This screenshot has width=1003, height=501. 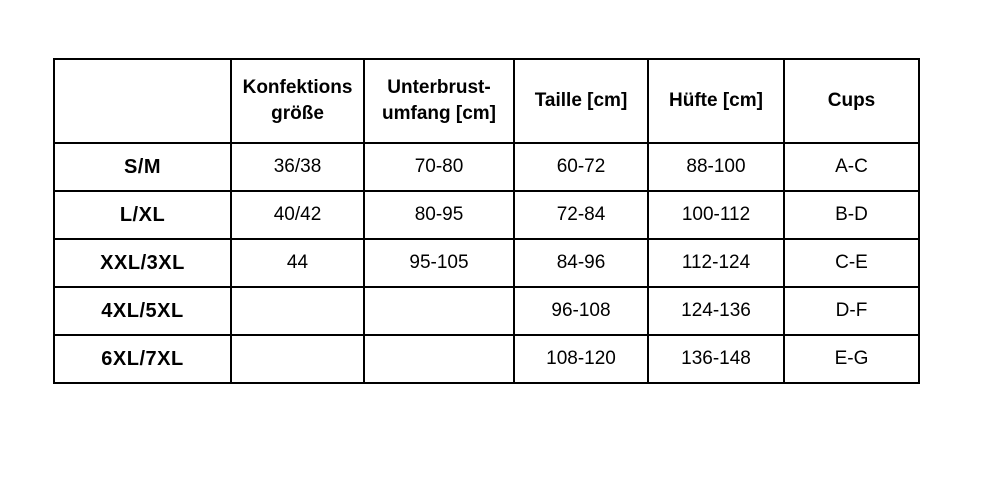 I want to click on header-line: Unterbrust-, so click(x=439, y=87).